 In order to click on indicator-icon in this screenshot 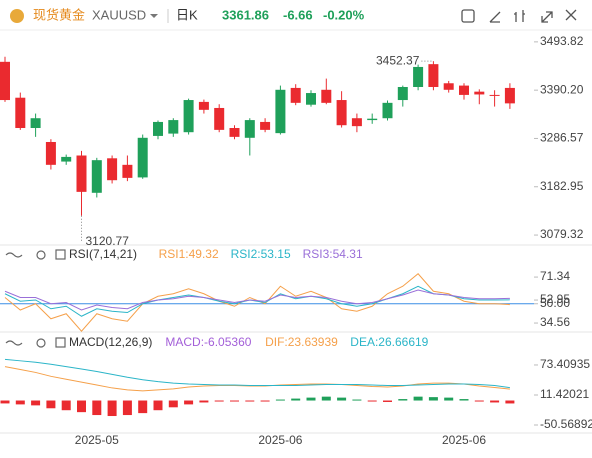, I will do `click(519, 16)`.